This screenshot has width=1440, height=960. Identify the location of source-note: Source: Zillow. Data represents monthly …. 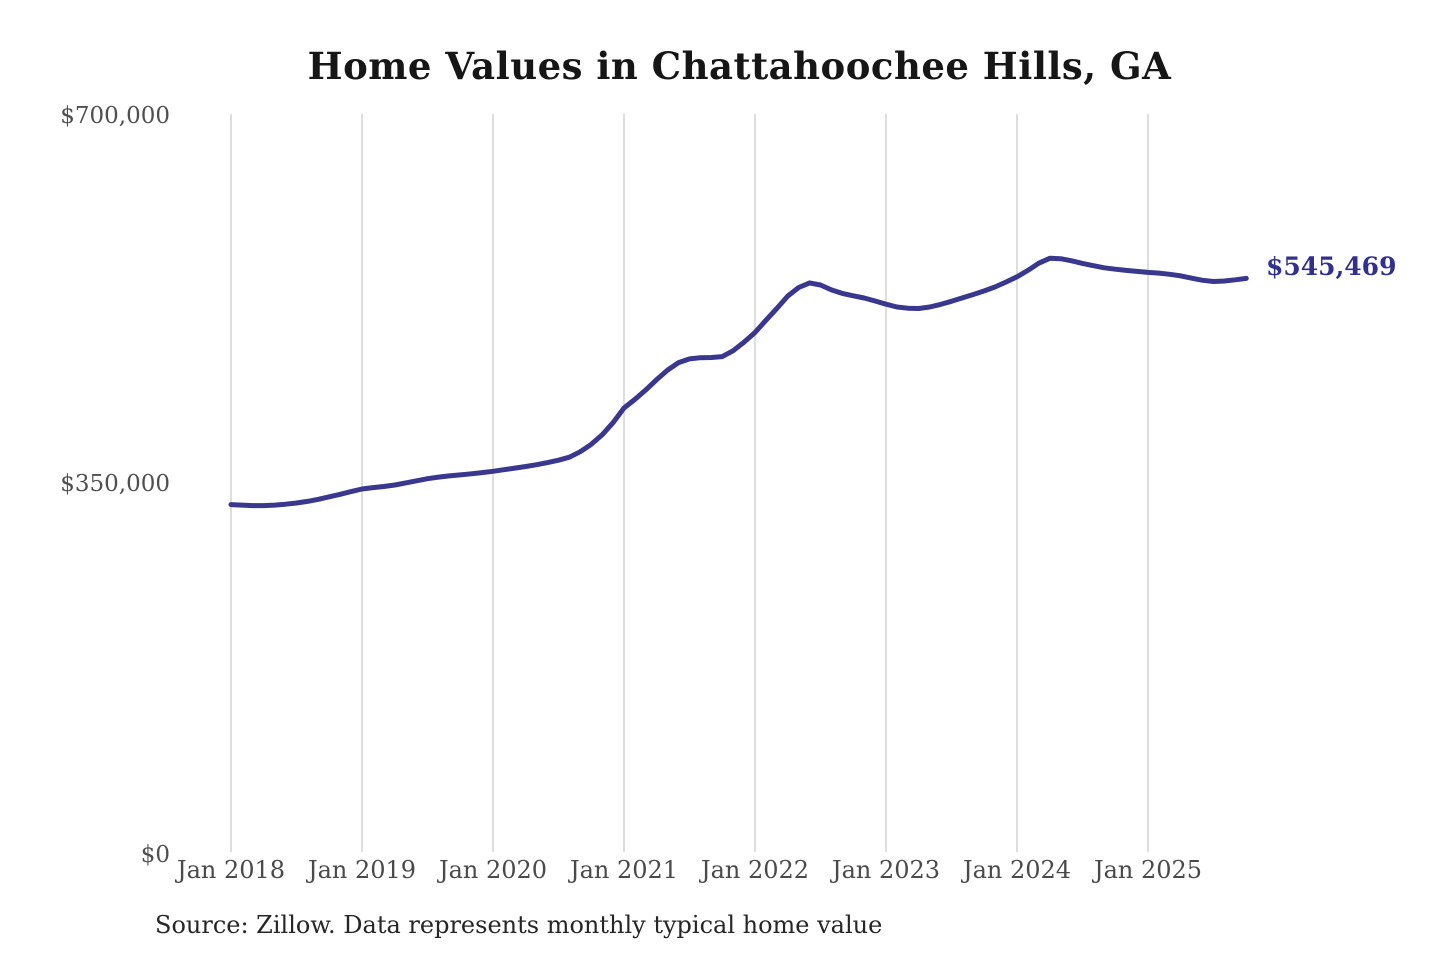
(519, 925).